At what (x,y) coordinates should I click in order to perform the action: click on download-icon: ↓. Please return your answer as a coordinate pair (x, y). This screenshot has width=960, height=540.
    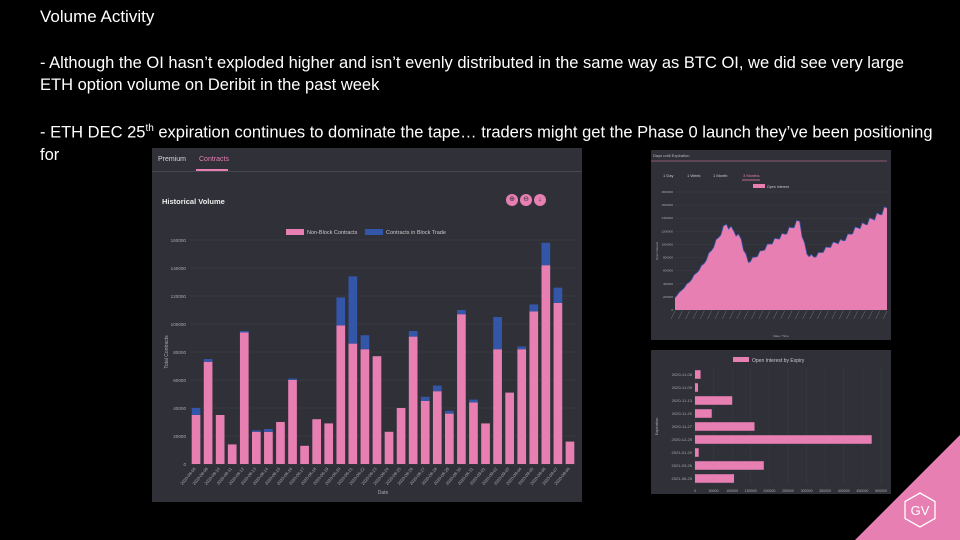
    Looking at the image, I should click on (540, 200).